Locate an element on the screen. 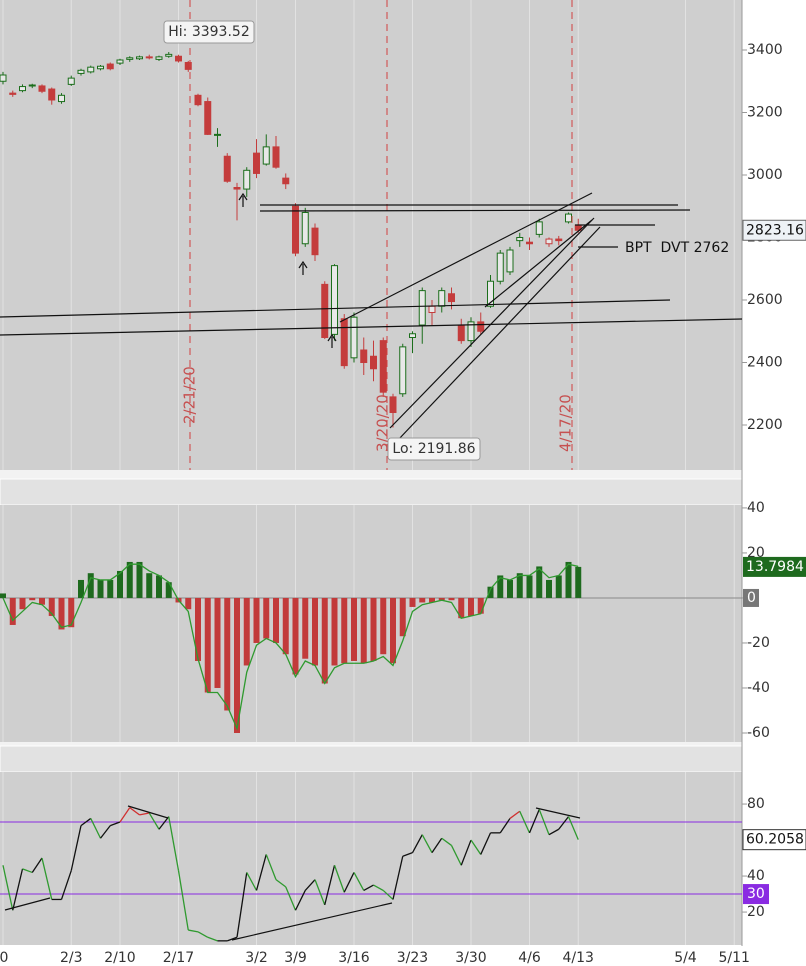 This screenshot has width=806, height=966. x-tick-label: 4/6 is located at coordinates (529, 958).